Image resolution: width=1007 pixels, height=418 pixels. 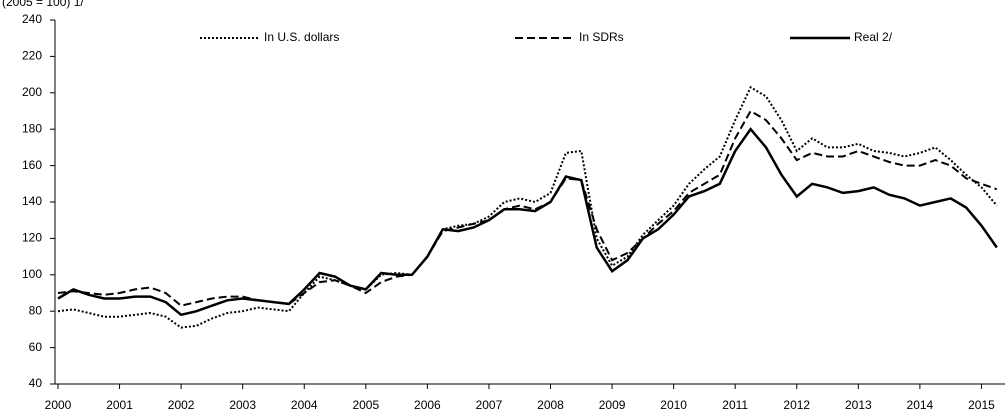 What do you see at coordinates (32, 238) in the screenshot?
I see `y-tick-label: 120` at bounding box center [32, 238].